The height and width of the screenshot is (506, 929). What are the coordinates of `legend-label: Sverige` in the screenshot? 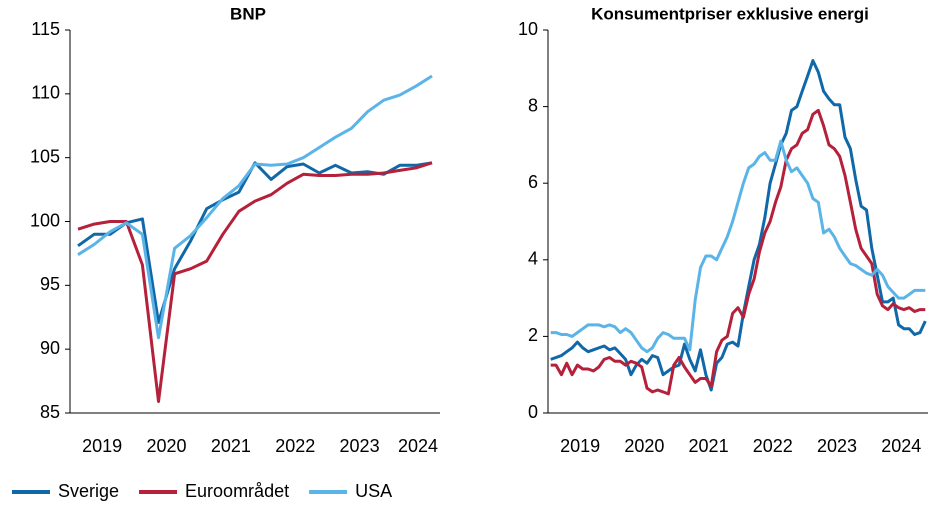 It's located at (88, 491).